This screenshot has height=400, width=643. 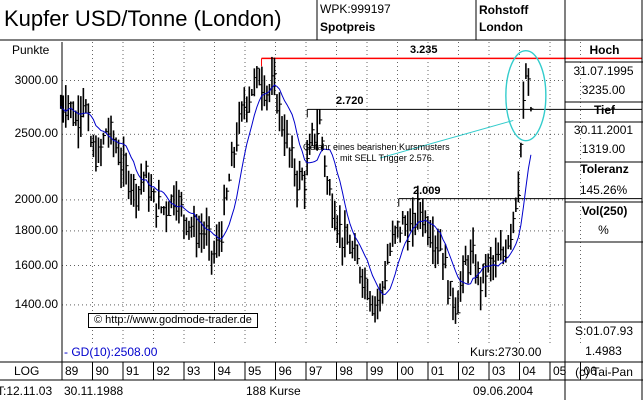 I want to click on x-tick-label: 93, so click(x=194, y=371).